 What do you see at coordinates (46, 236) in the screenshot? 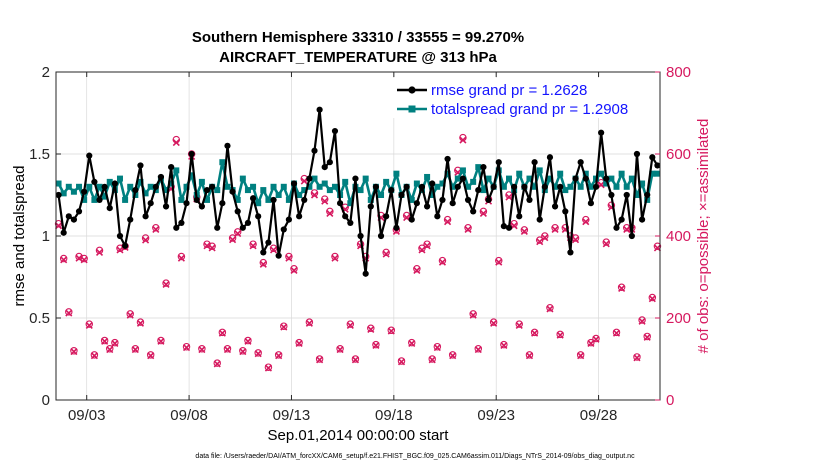
I see `y-tick-label: 1` at bounding box center [46, 236].